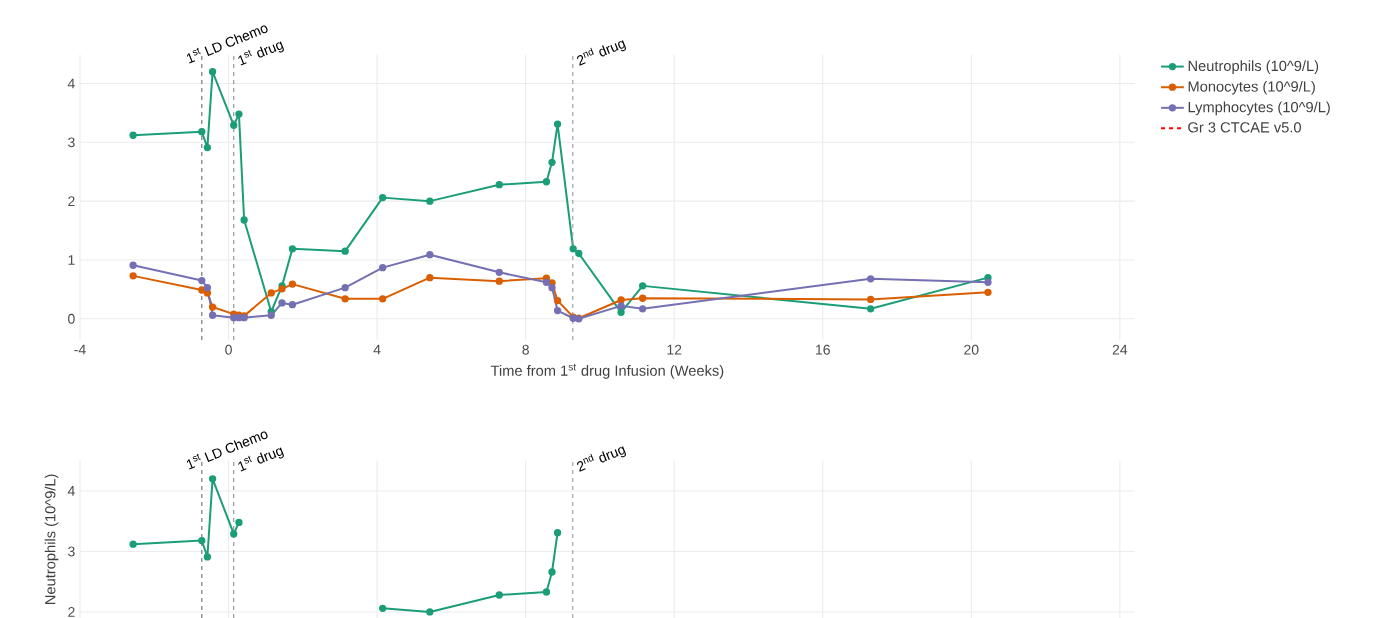 Image resolution: width=1388 pixels, height=618 pixels. I want to click on legend-label: Neutrophils (10^9/L), so click(1253, 67).